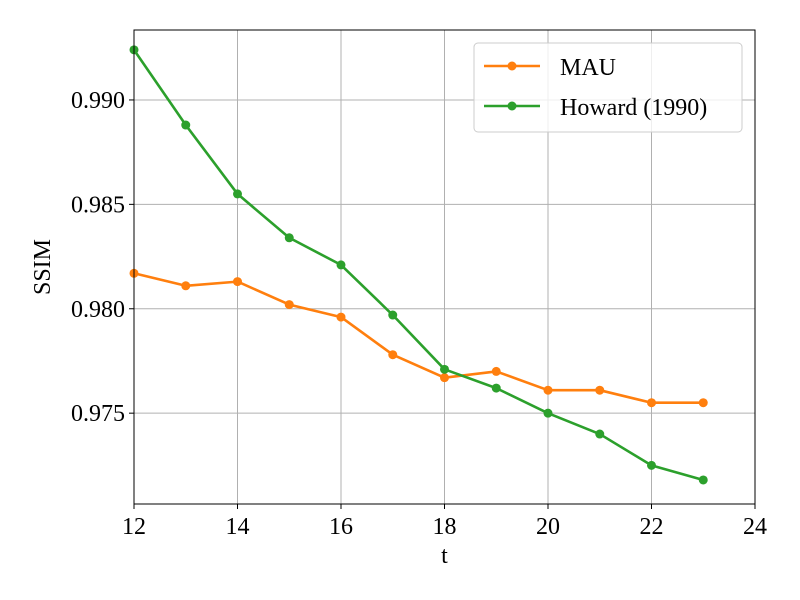 The image size is (800, 600). Describe the element at coordinates (238, 527) in the screenshot. I see `x-tick-label: 14` at that location.